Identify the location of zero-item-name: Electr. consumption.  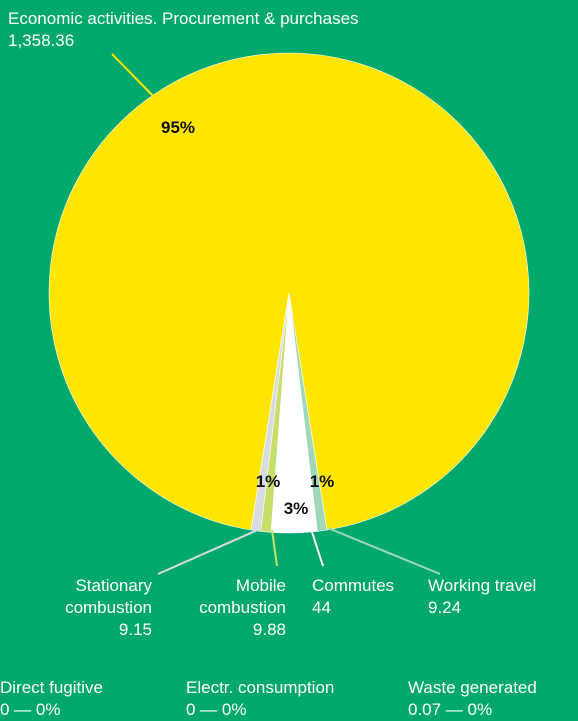
(260, 687).